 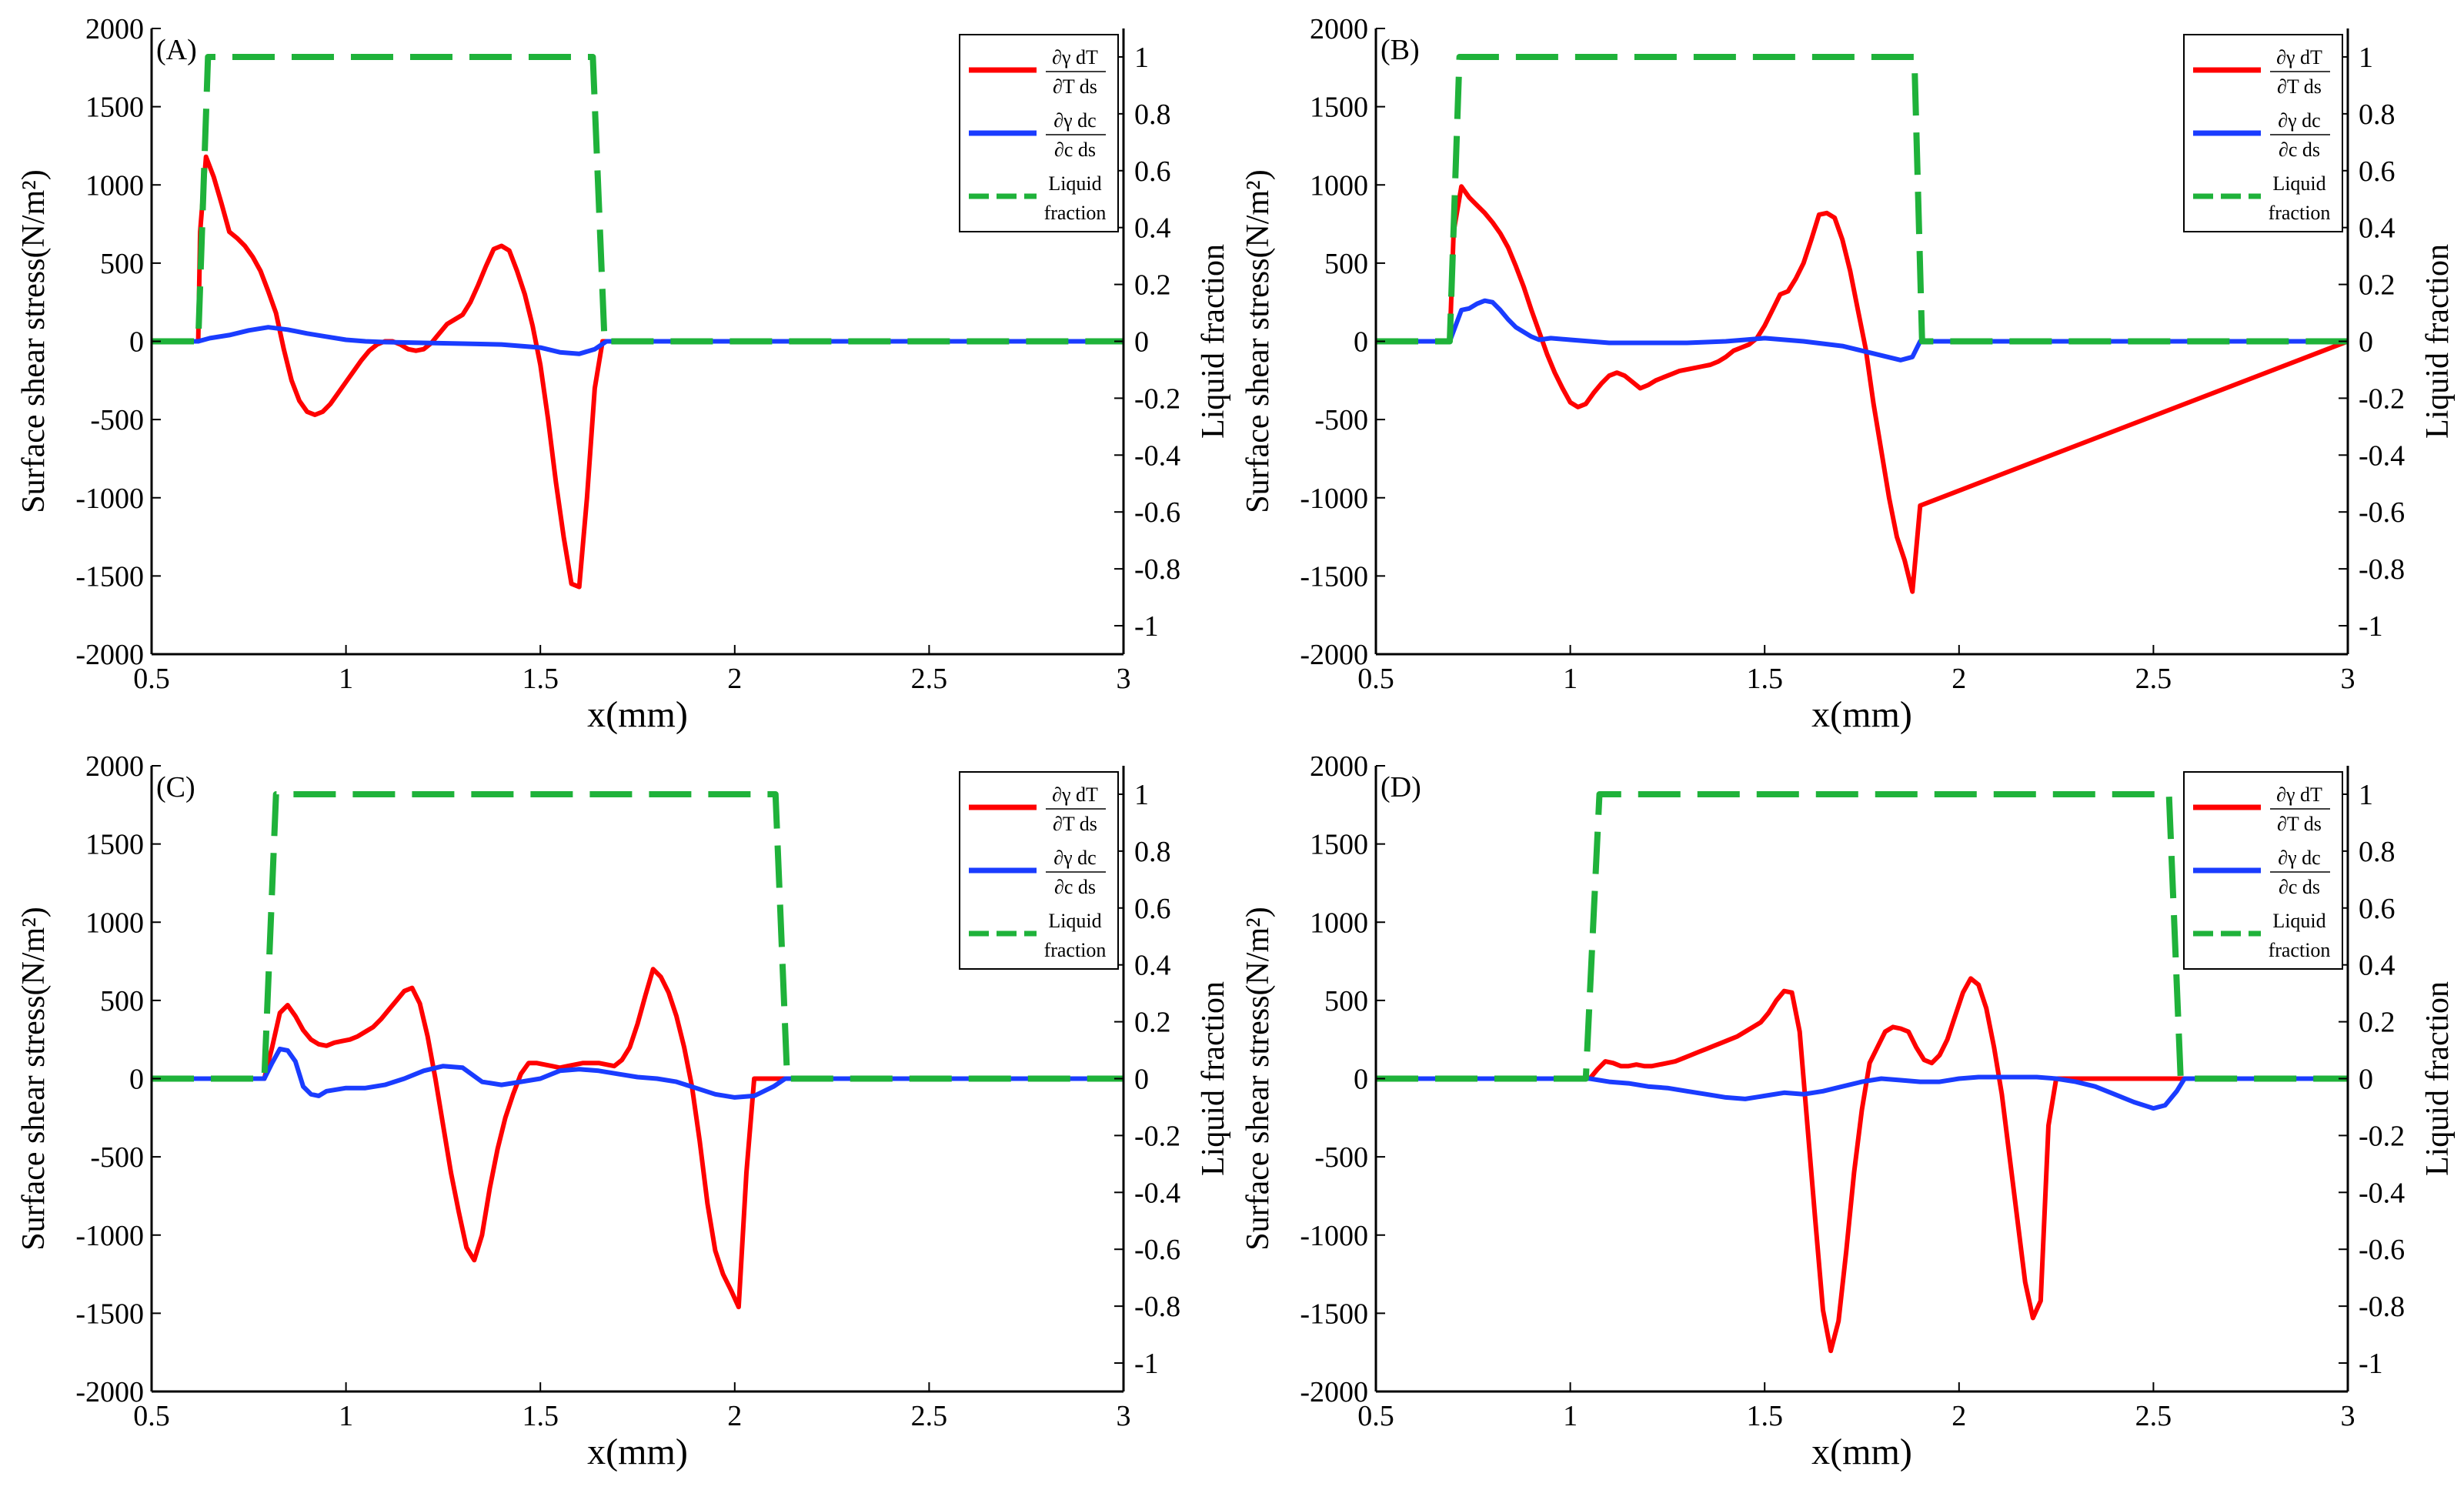 What do you see at coordinates (1401, 787) in the screenshot?
I see `panel-label: (D)` at bounding box center [1401, 787].